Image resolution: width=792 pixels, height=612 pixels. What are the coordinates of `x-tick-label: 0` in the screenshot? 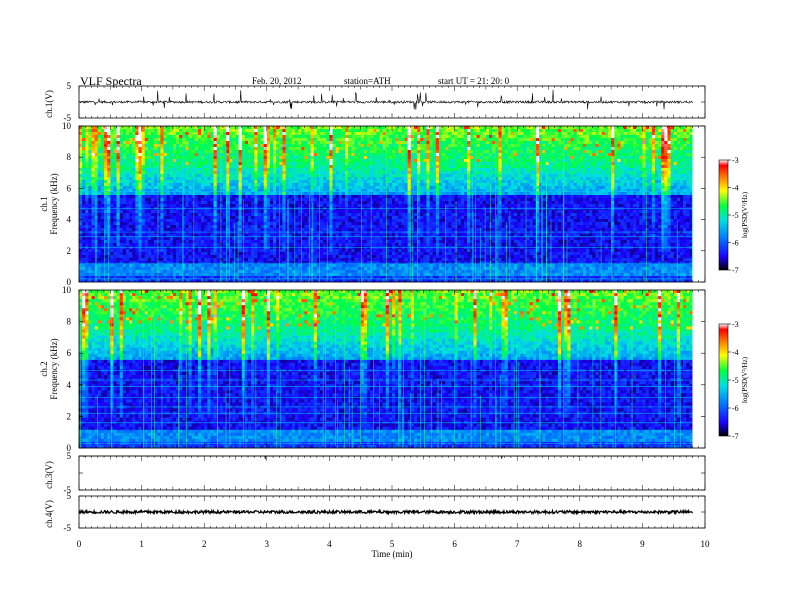 It's located at (79, 544).